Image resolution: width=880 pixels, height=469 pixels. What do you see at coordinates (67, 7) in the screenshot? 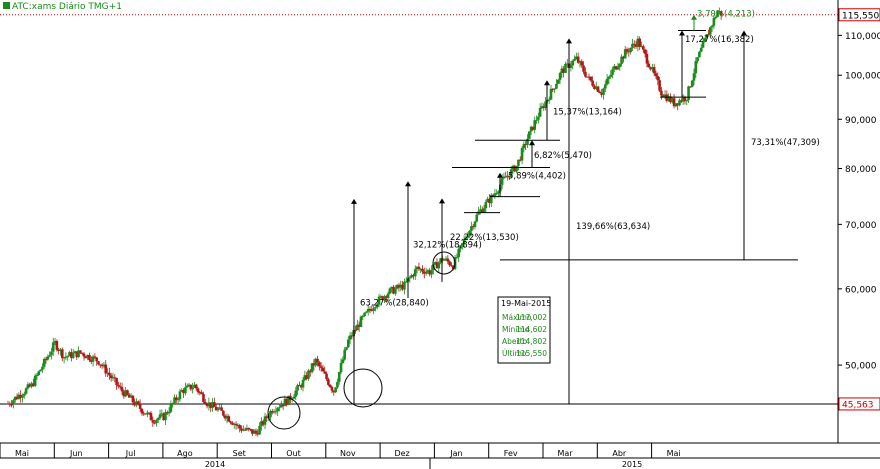
I see `chart-title: ATC:xams Diário TMG+1` at bounding box center [67, 7].